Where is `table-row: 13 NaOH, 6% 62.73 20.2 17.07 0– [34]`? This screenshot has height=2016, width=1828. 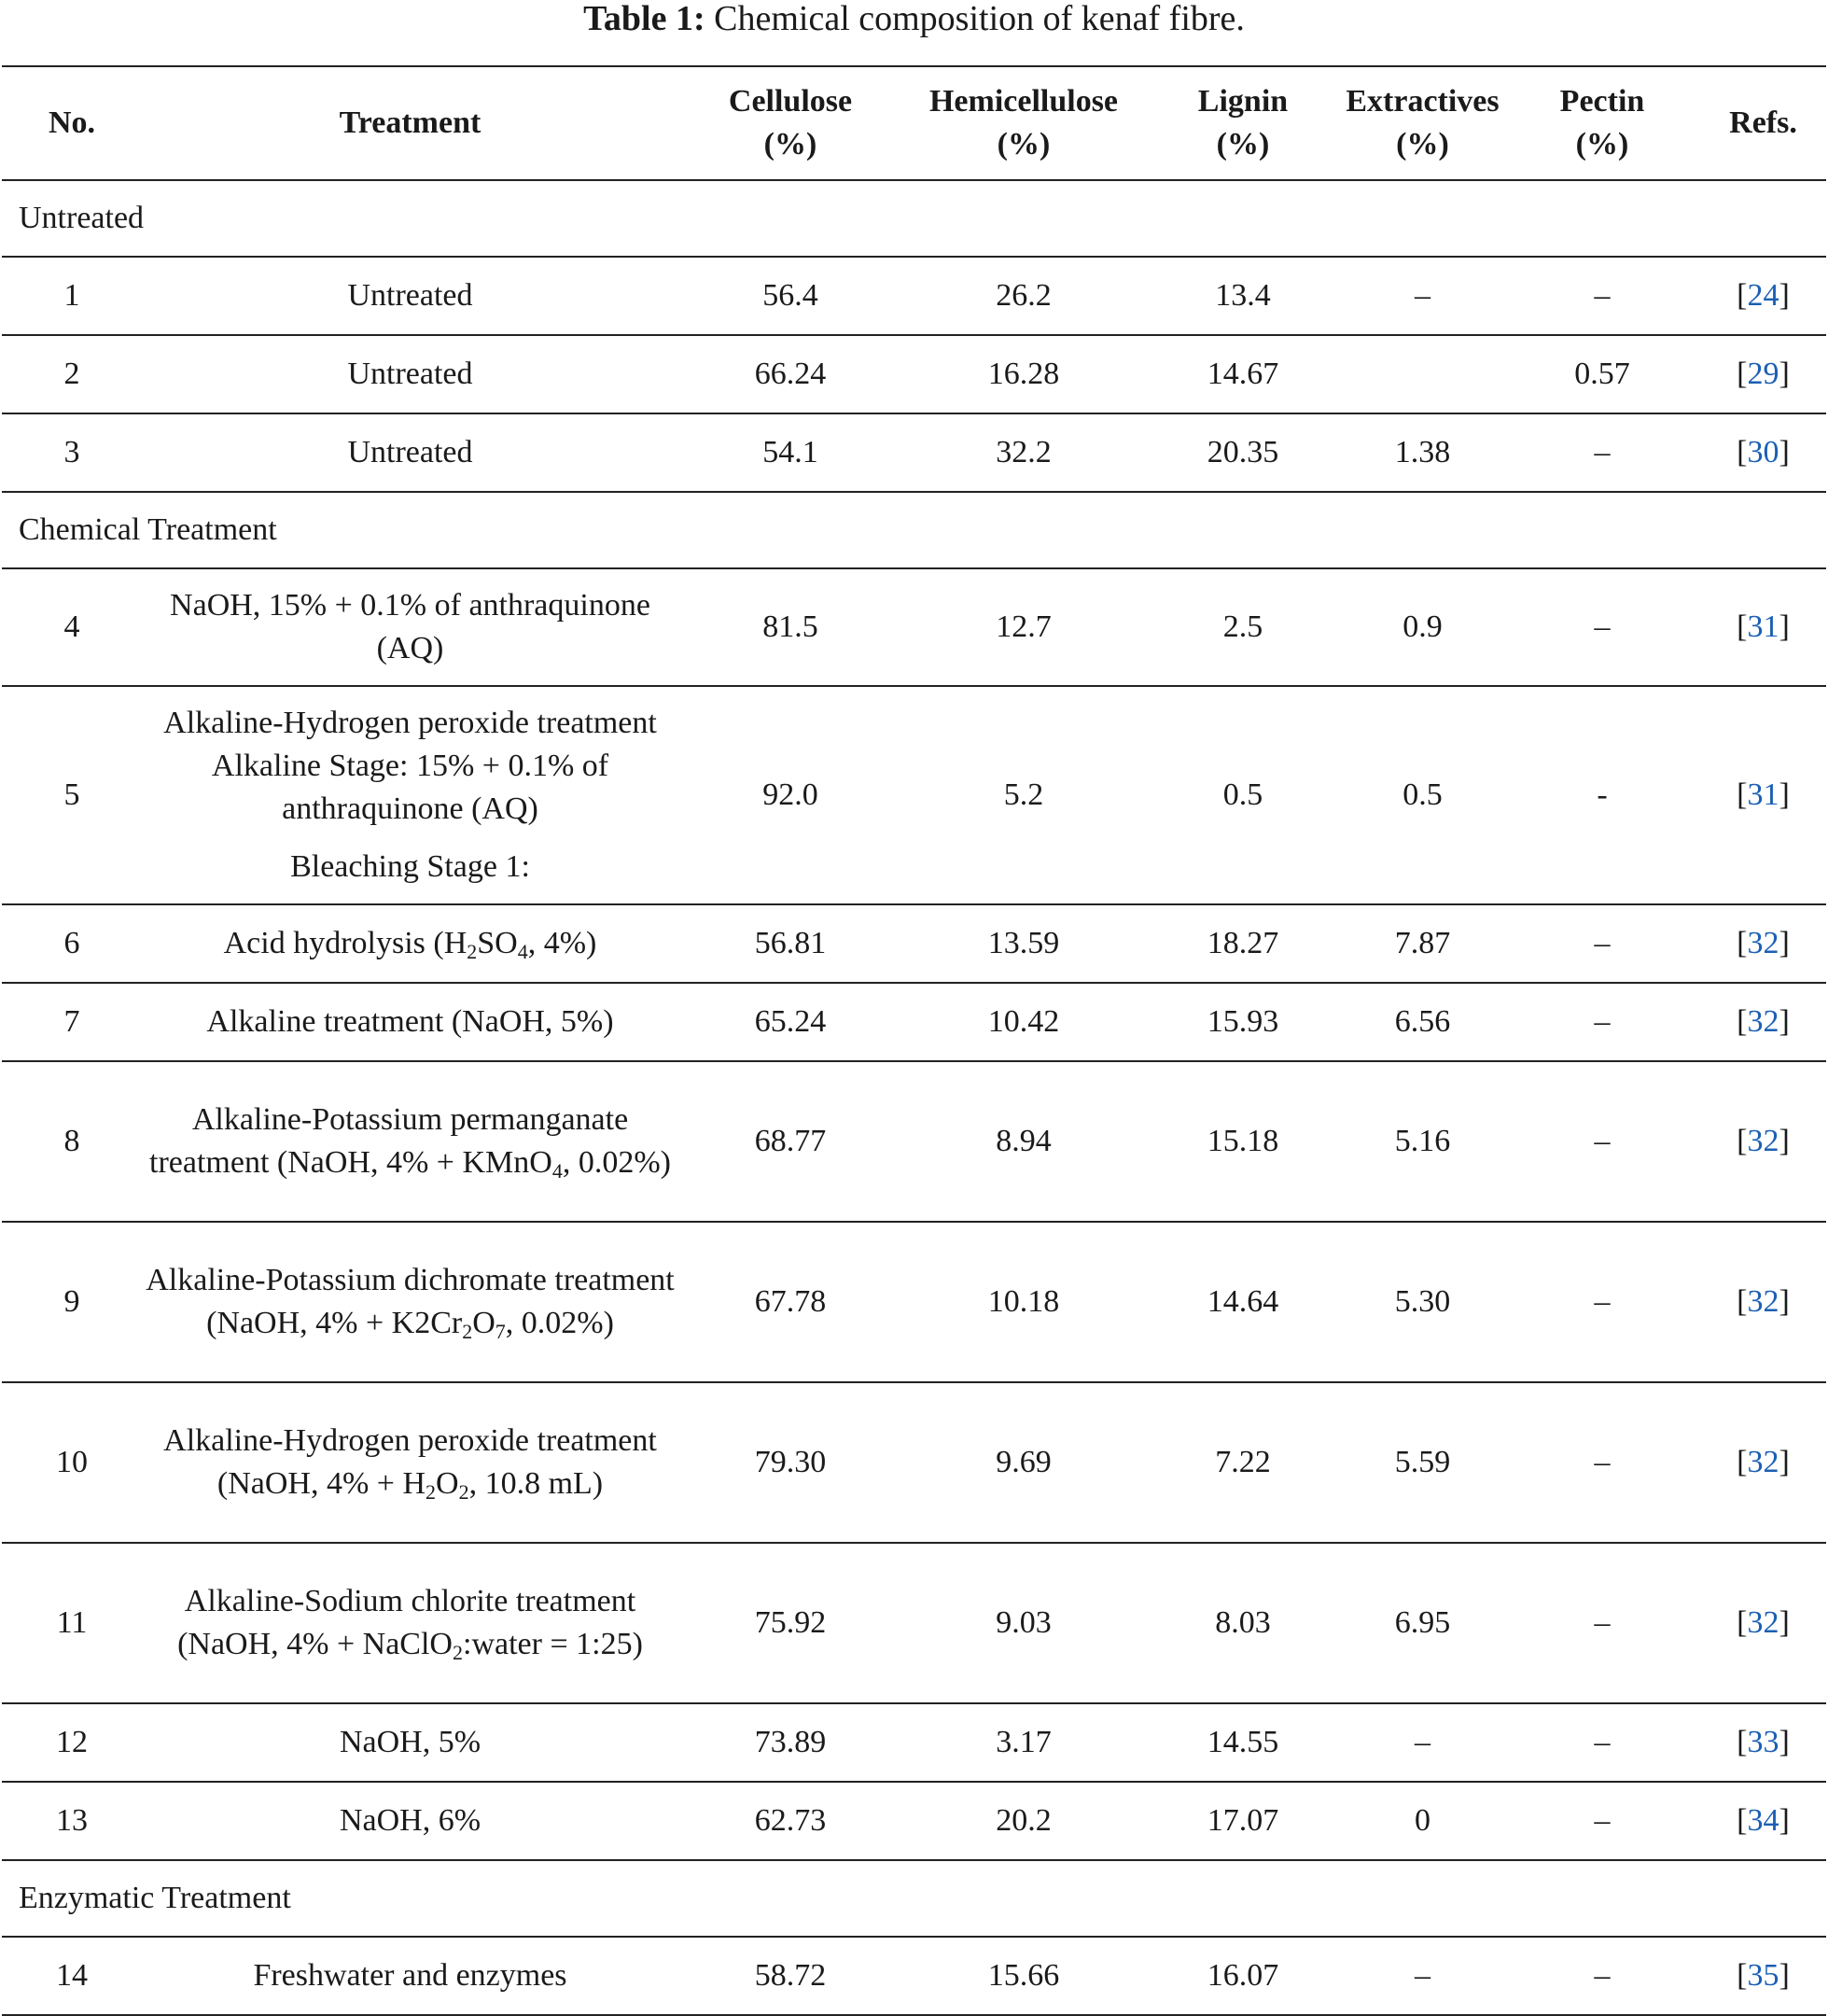 table-row: 13 NaOH, 6% 62.73 20.2 17.07 0– [34] is located at coordinates (914, 1821).